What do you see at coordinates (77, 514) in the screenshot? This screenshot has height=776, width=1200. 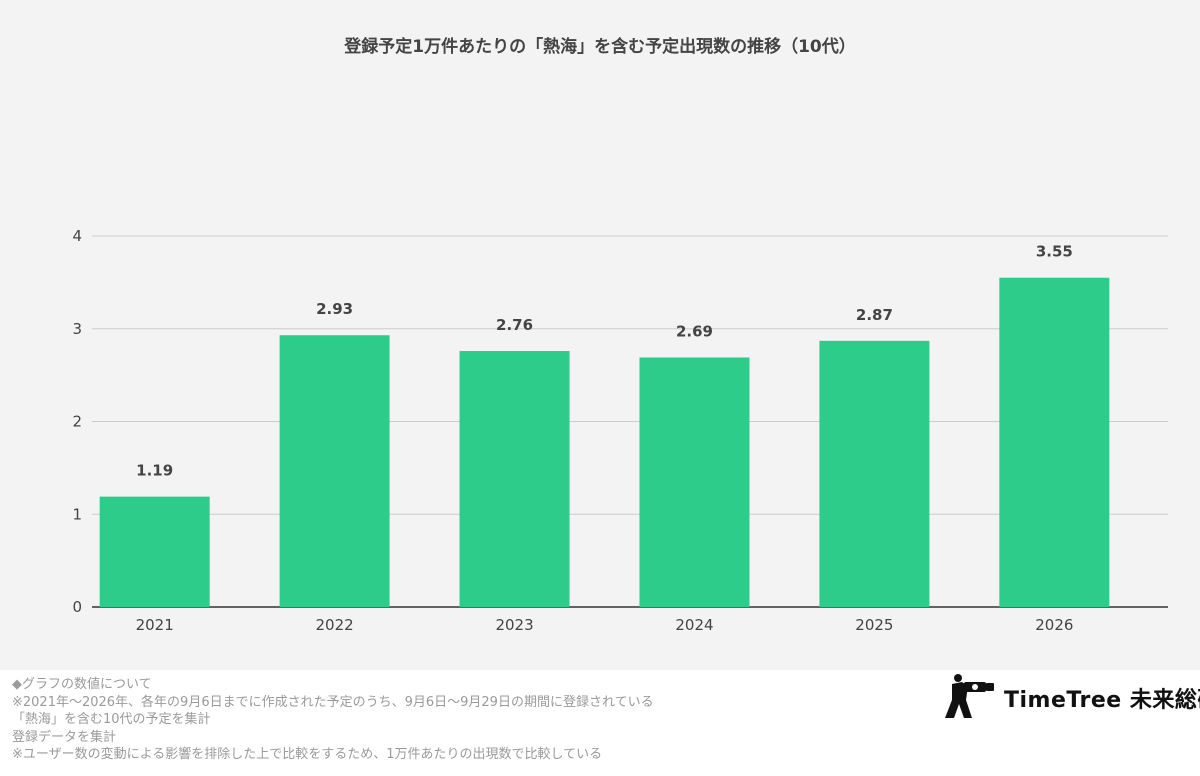 I see `y-tick-label: 1` at bounding box center [77, 514].